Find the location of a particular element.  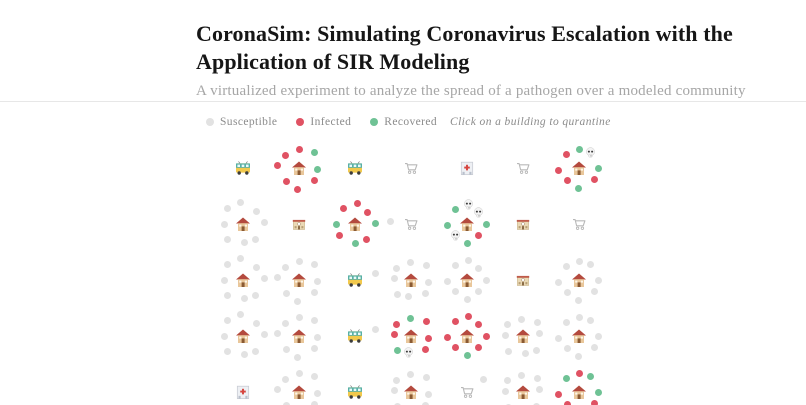

recovered-dot-icon is located at coordinates (374, 122).